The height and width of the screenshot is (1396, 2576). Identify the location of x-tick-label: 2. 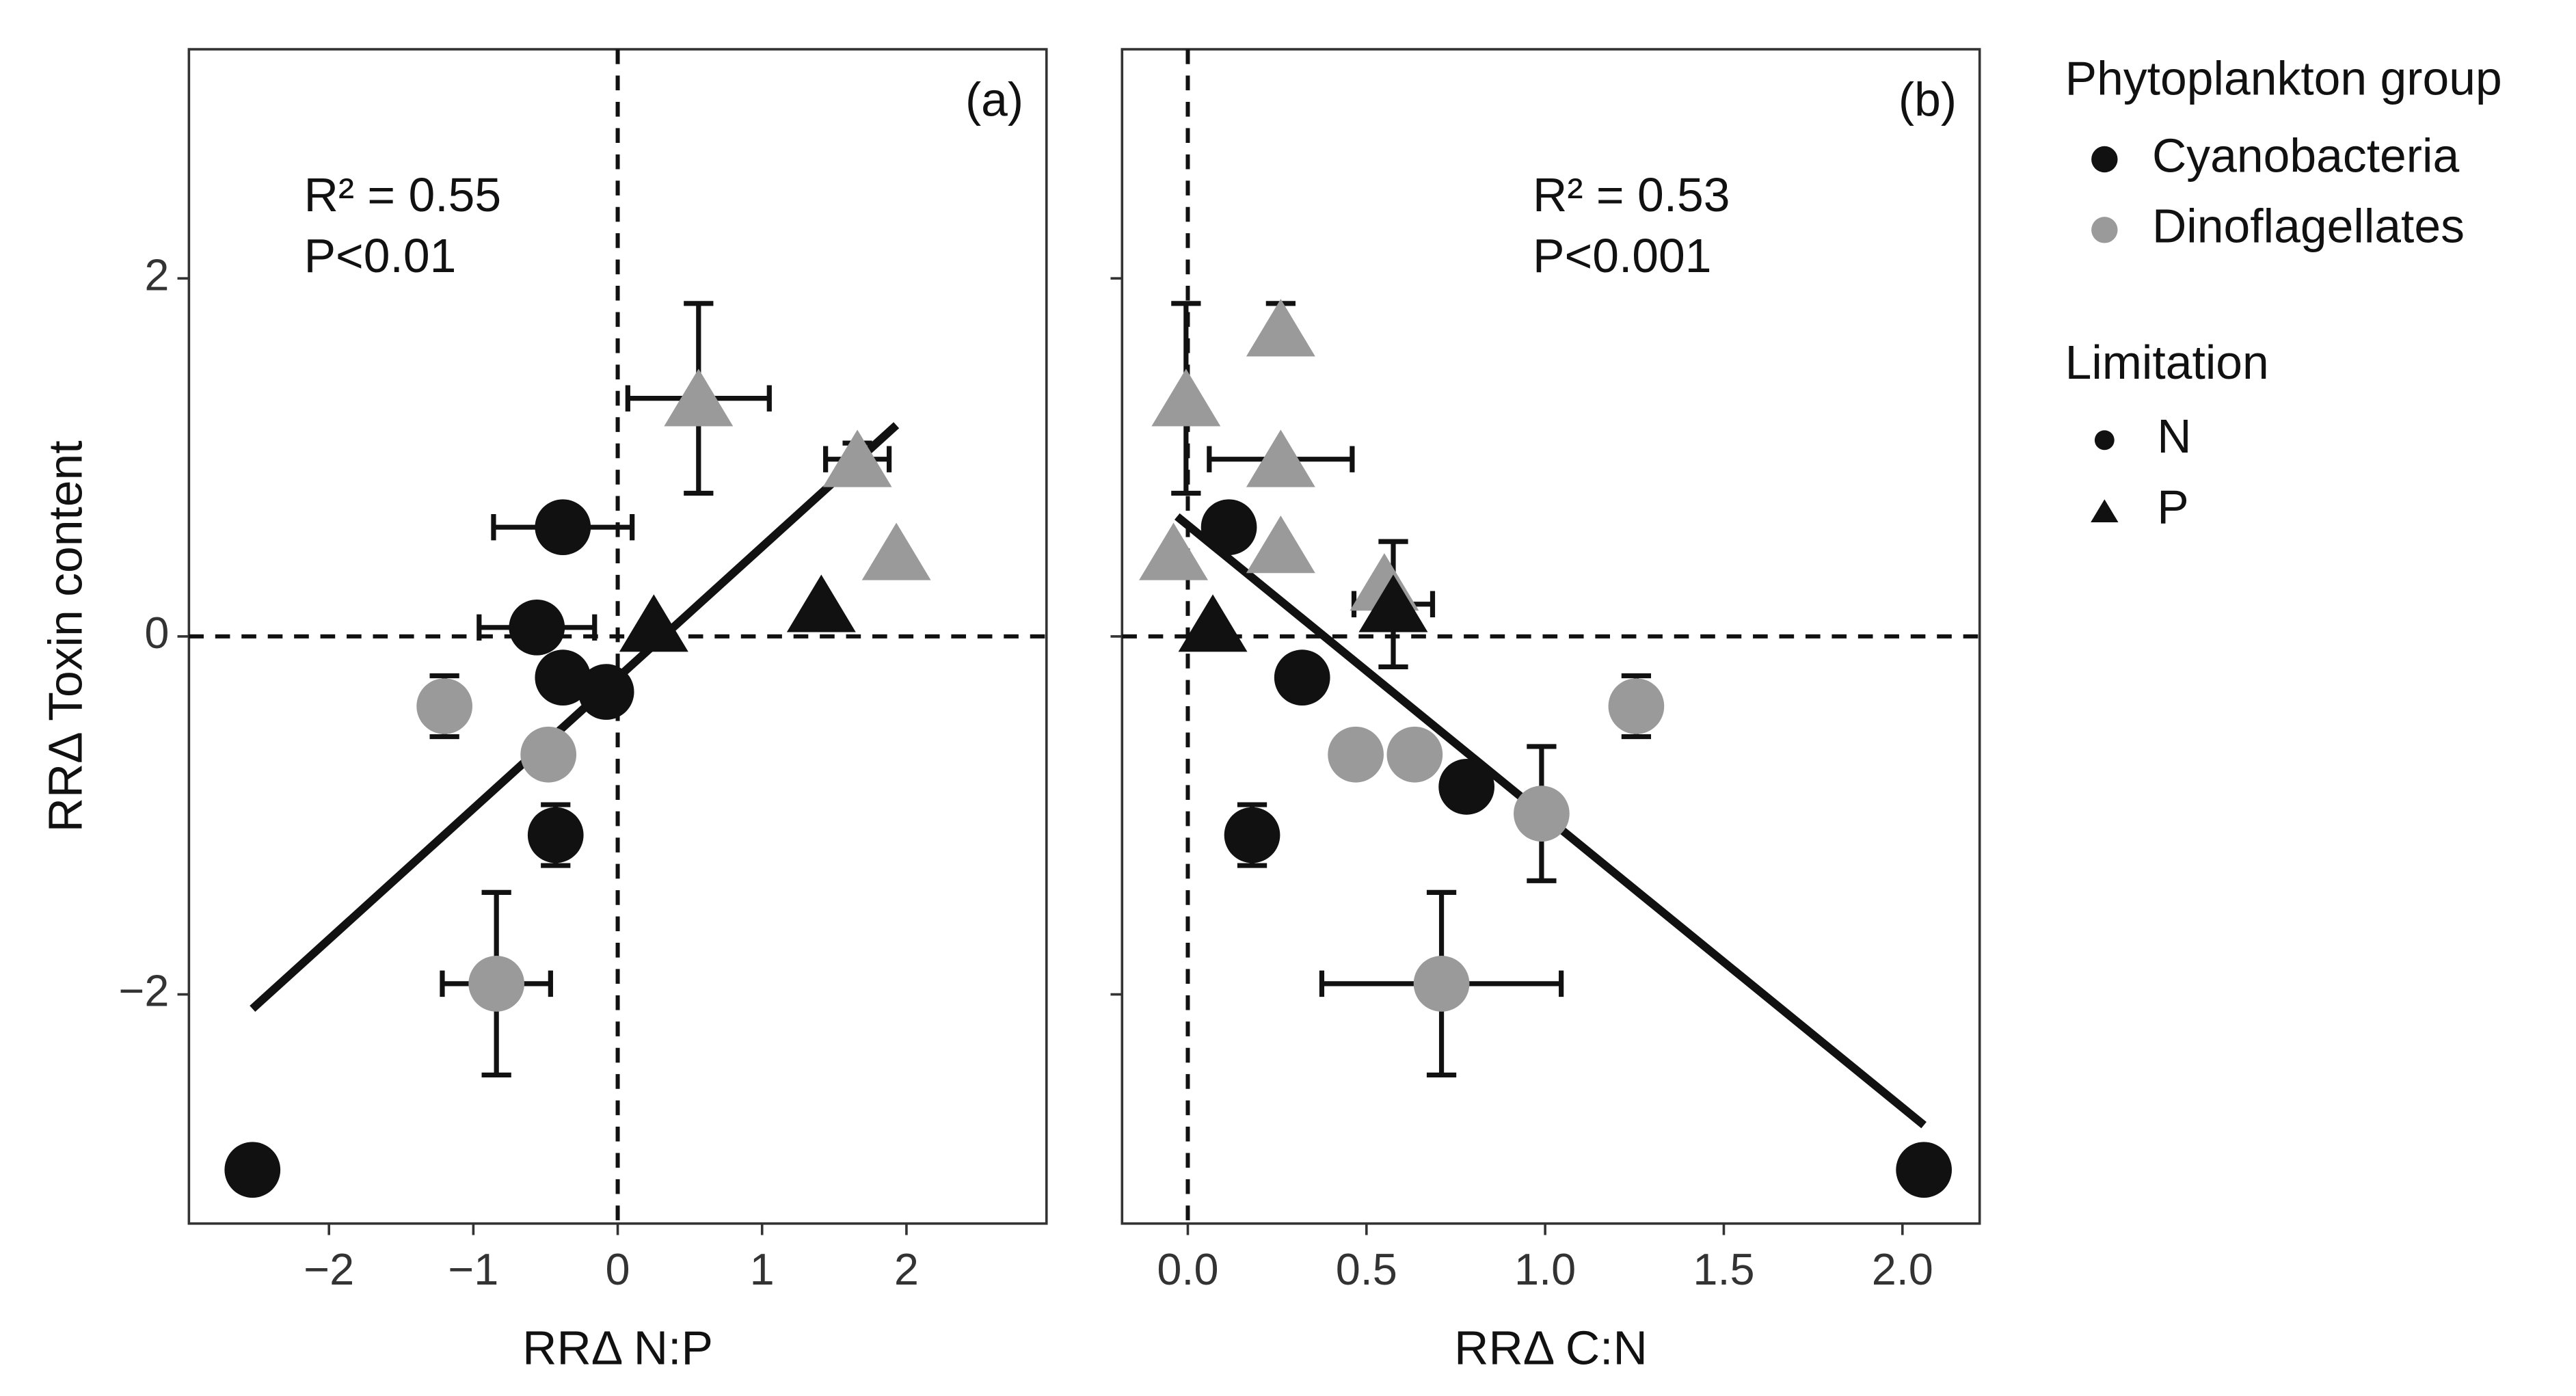
(906, 1269).